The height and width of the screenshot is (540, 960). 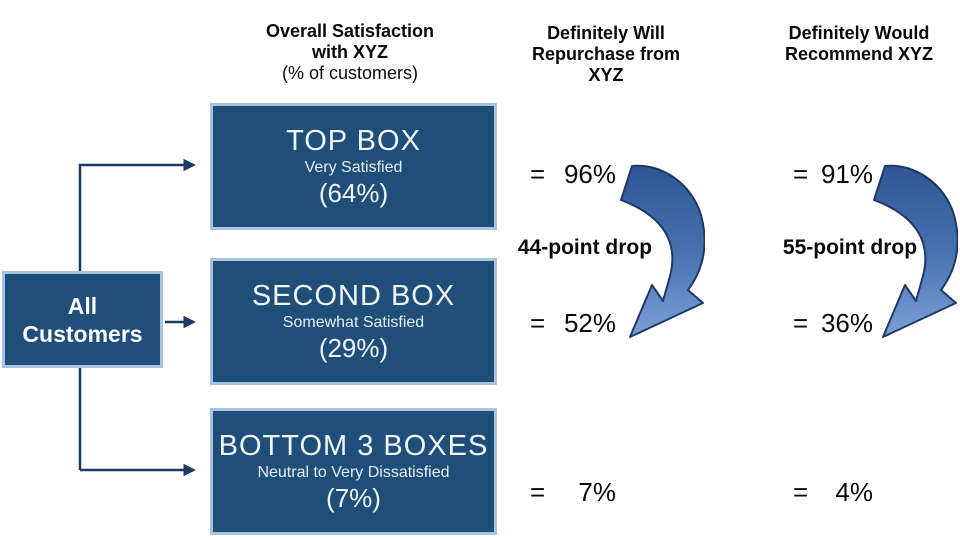 I want to click on segment-subtitle: Neutral to Very Dissatisfied, so click(x=353, y=472).